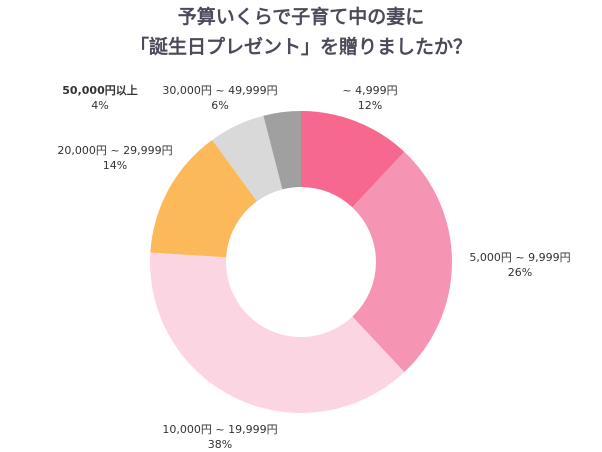 The width and height of the screenshot is (602, 452). Describe the element at coordinates (520, 272) in the screenshot. I see `value-label: 26%` at that location.